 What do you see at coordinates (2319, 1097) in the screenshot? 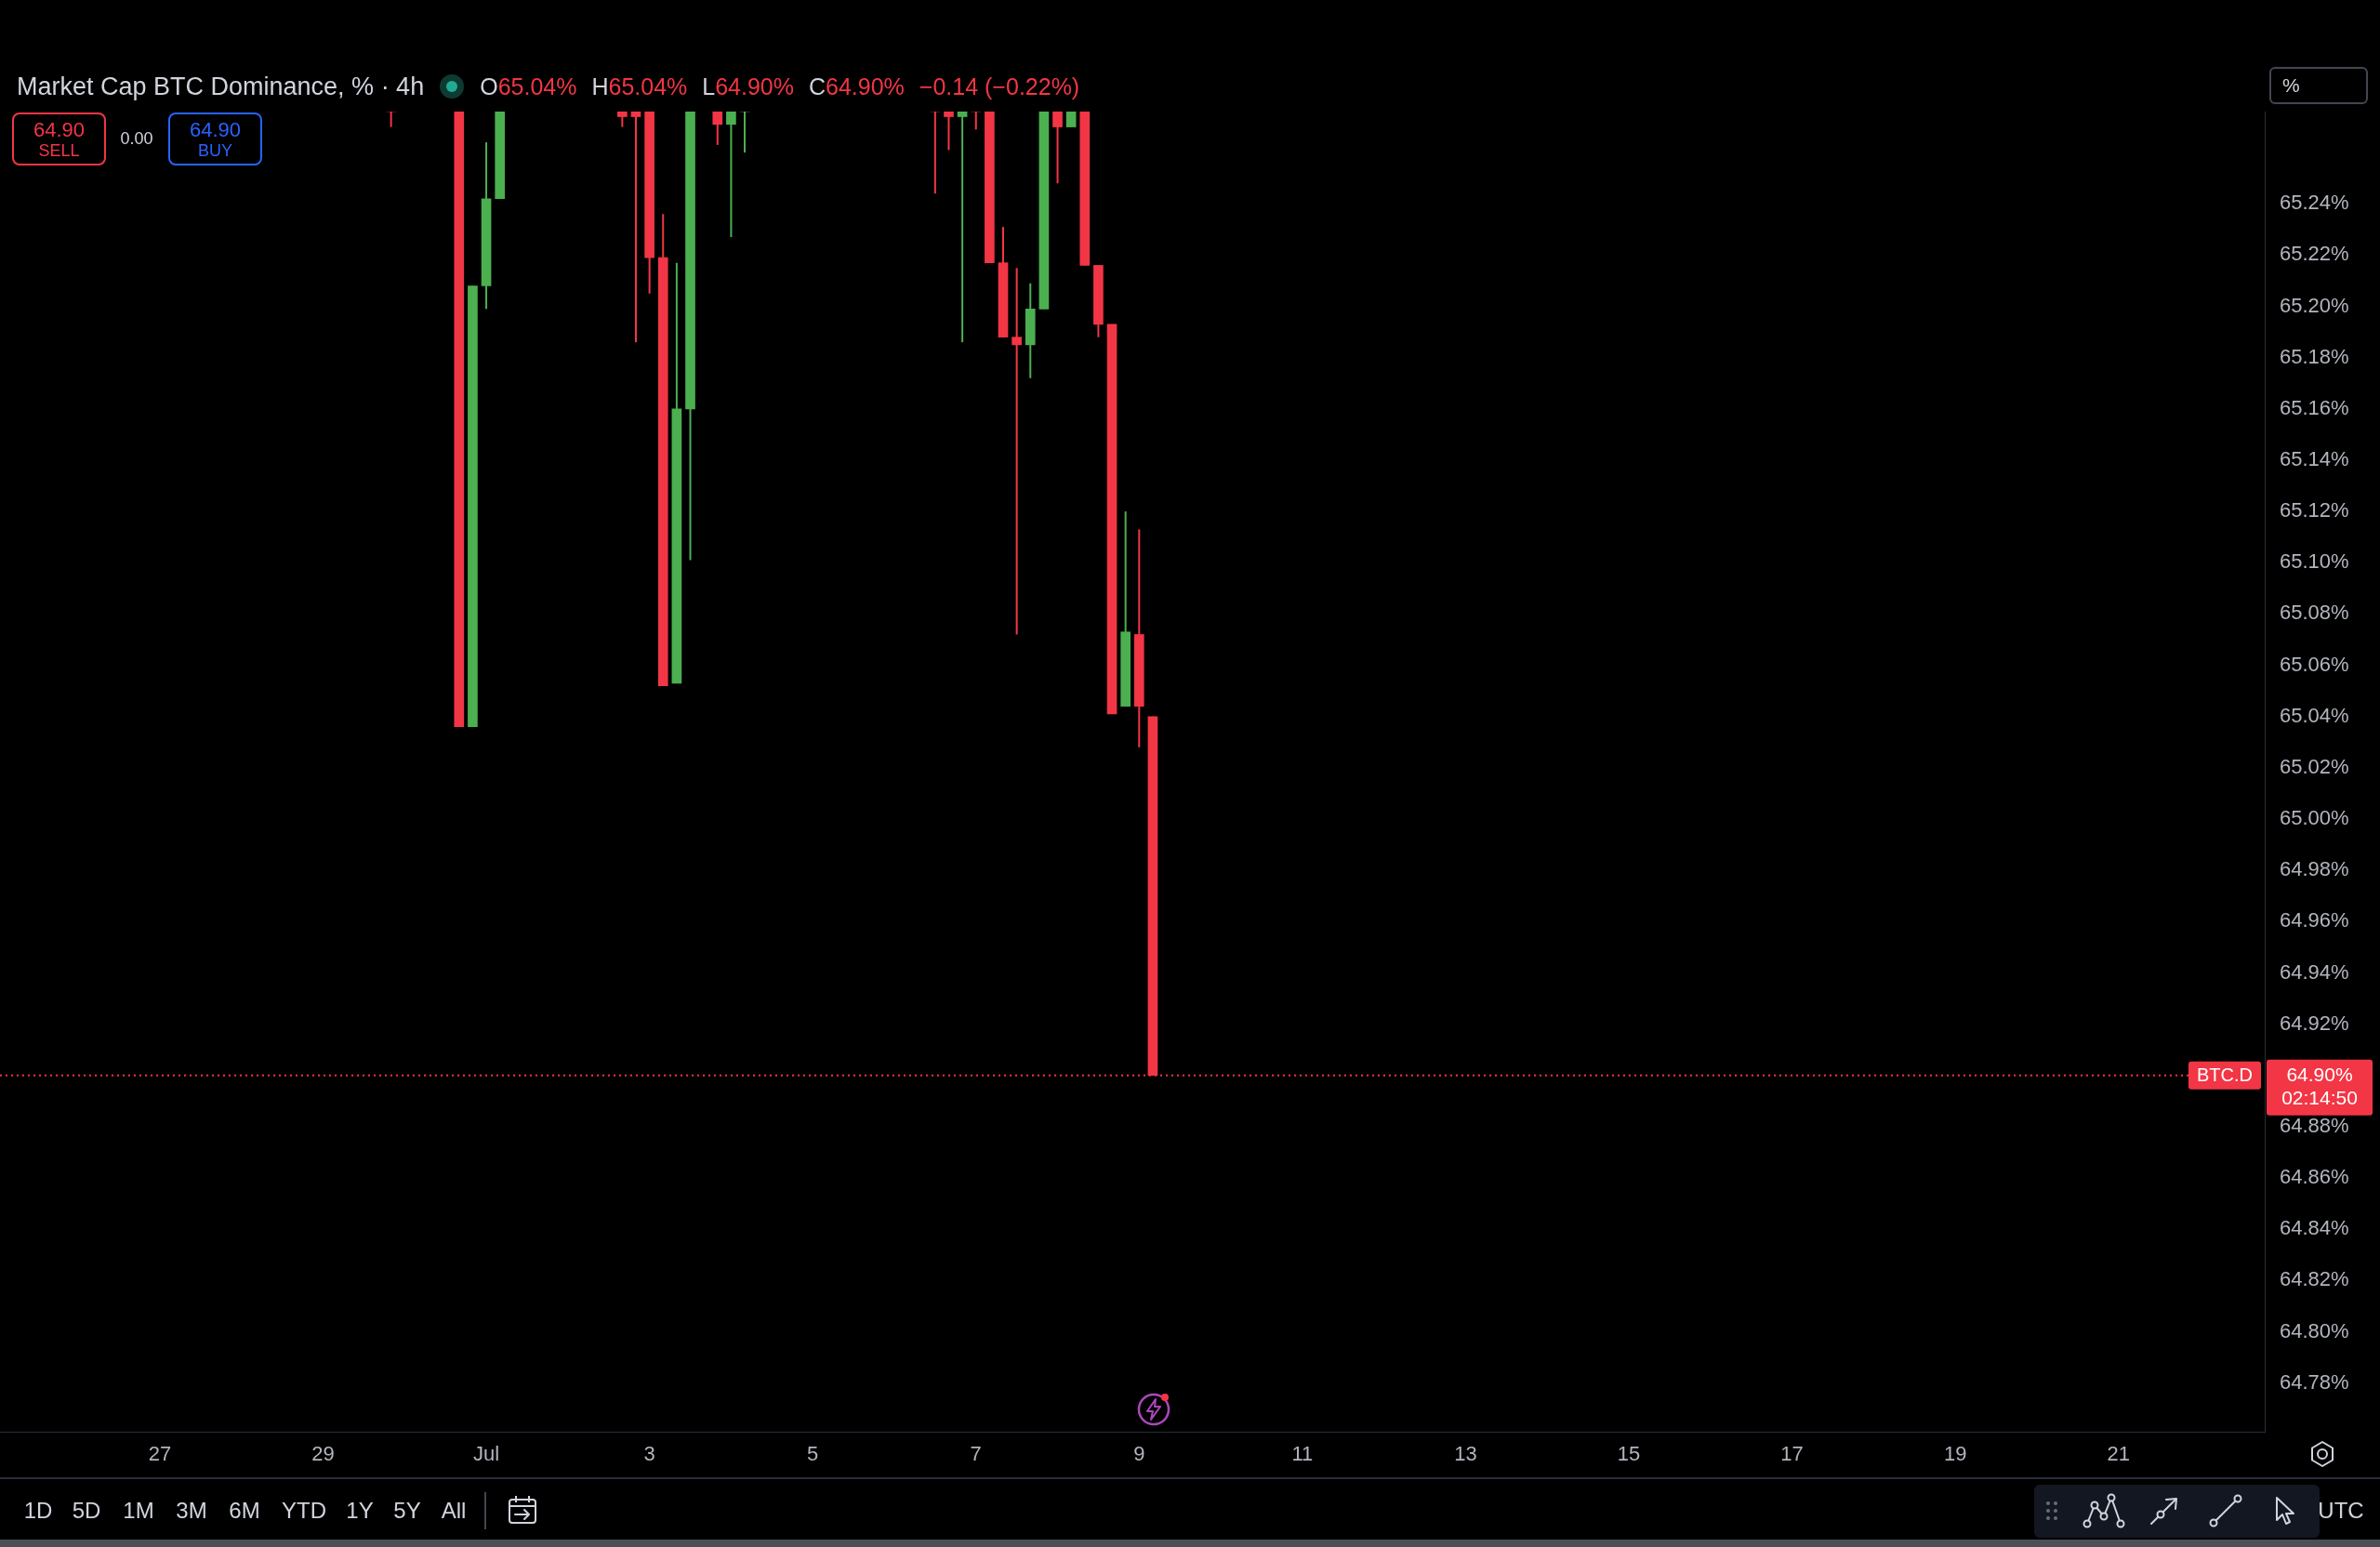
I see `text: 02:14:50` at bounding box center [2319, 1097].